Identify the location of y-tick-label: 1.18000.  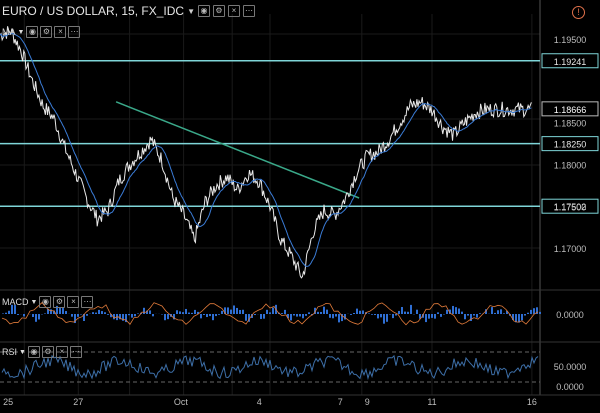
(570, 166).